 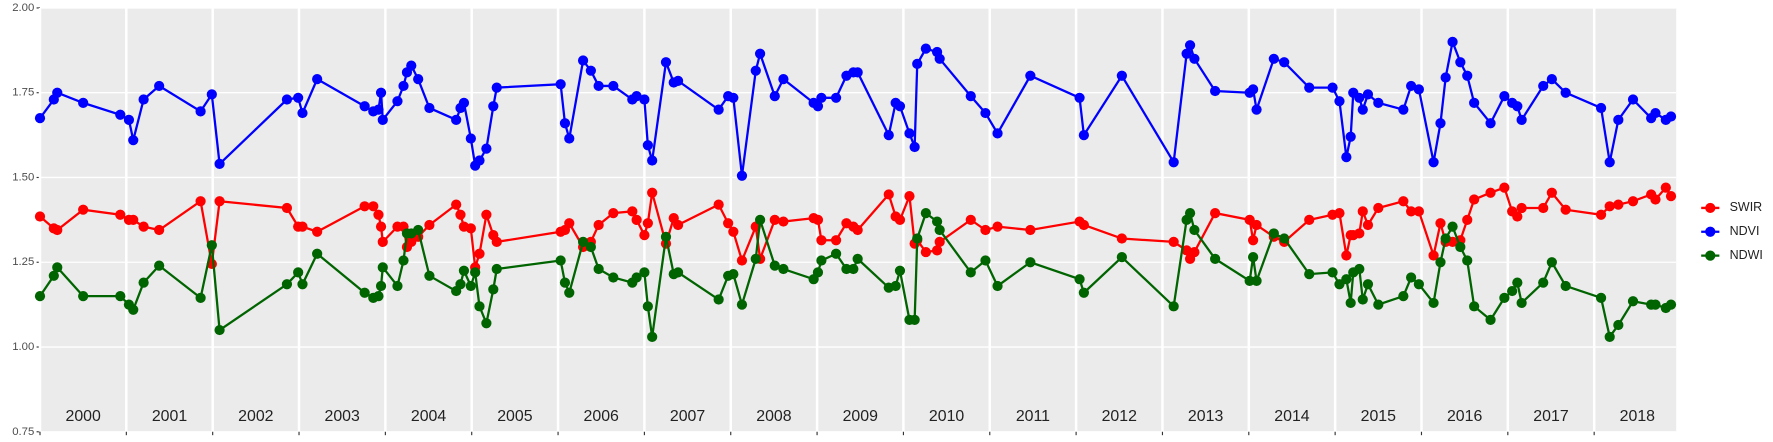 What do you see at coordinates (23, 177) in the screenshot?
I see `y-tick-label: 1.50` at bounding box center [23, 177].